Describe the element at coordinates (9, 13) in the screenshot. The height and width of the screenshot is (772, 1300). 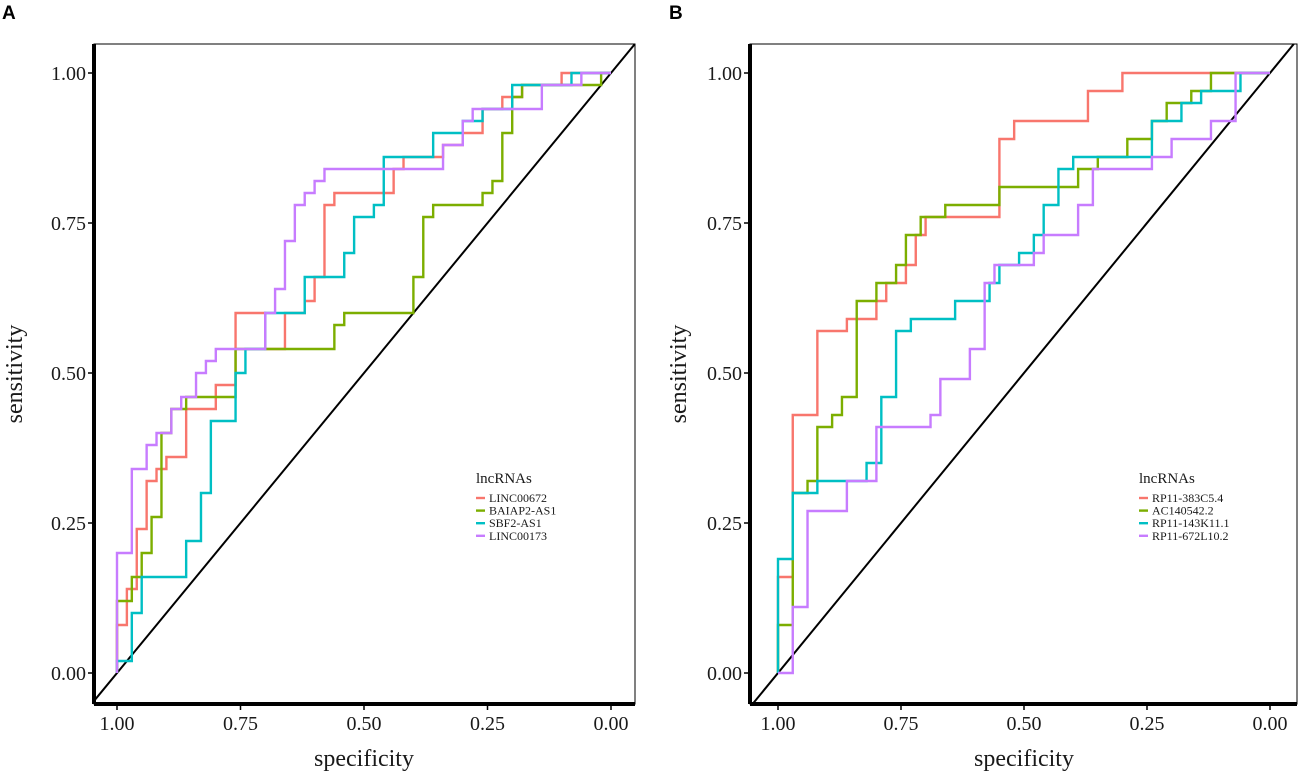
I see `panel-label-a: A` at that location.